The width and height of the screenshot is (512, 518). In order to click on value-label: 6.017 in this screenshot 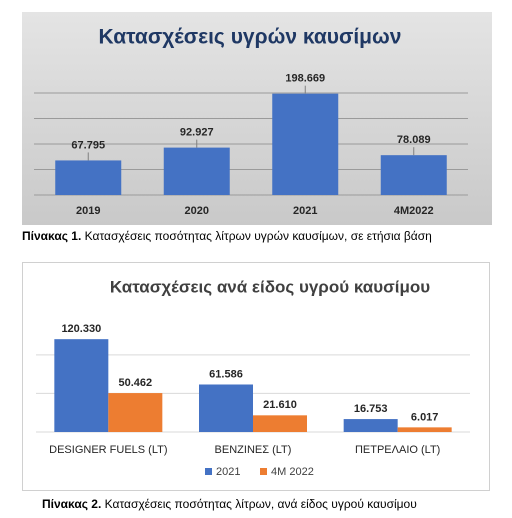, I will do `click(425, 417)`.